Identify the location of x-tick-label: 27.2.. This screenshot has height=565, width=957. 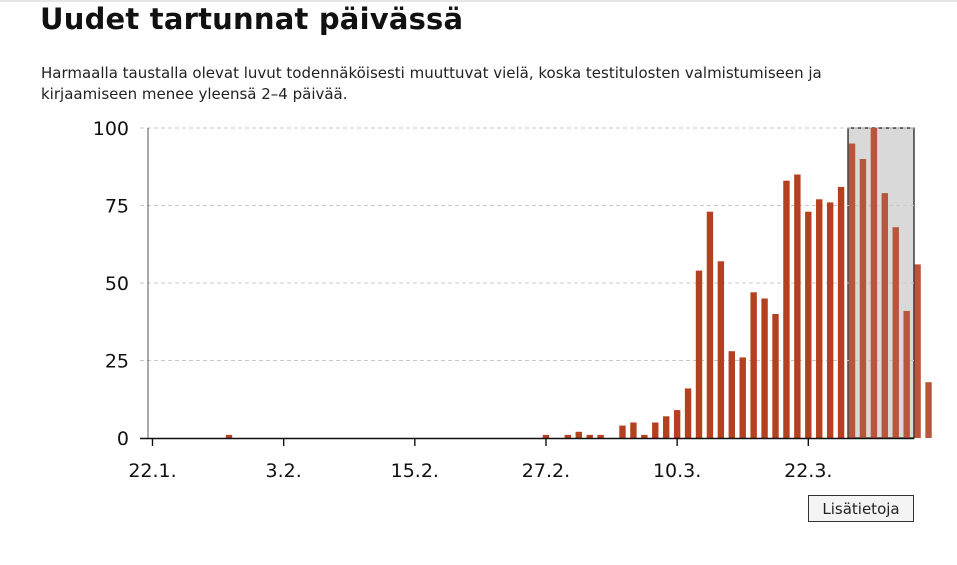
(546, 471).